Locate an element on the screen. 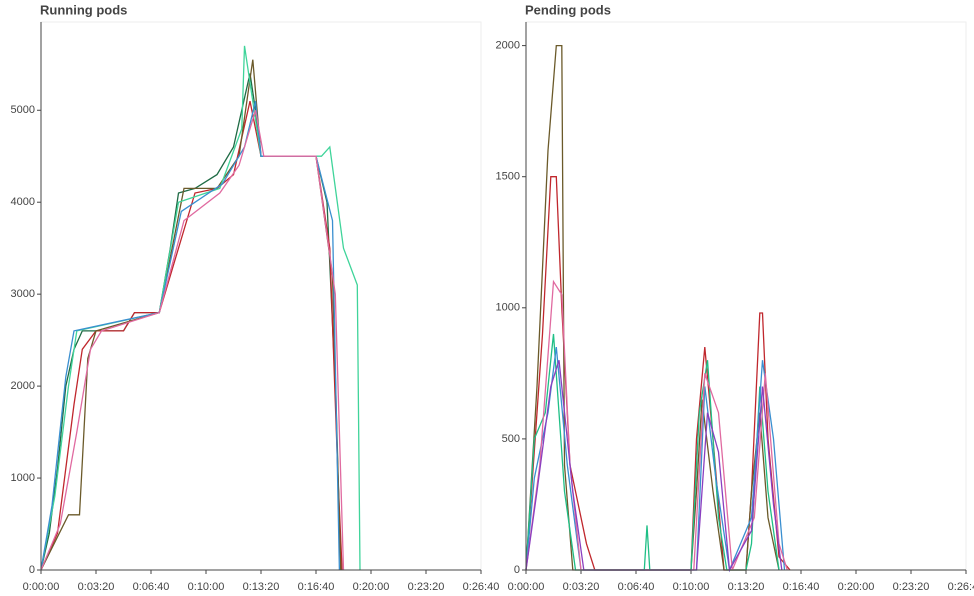  chart-title: Running pods is located at coordinates (83, 9).